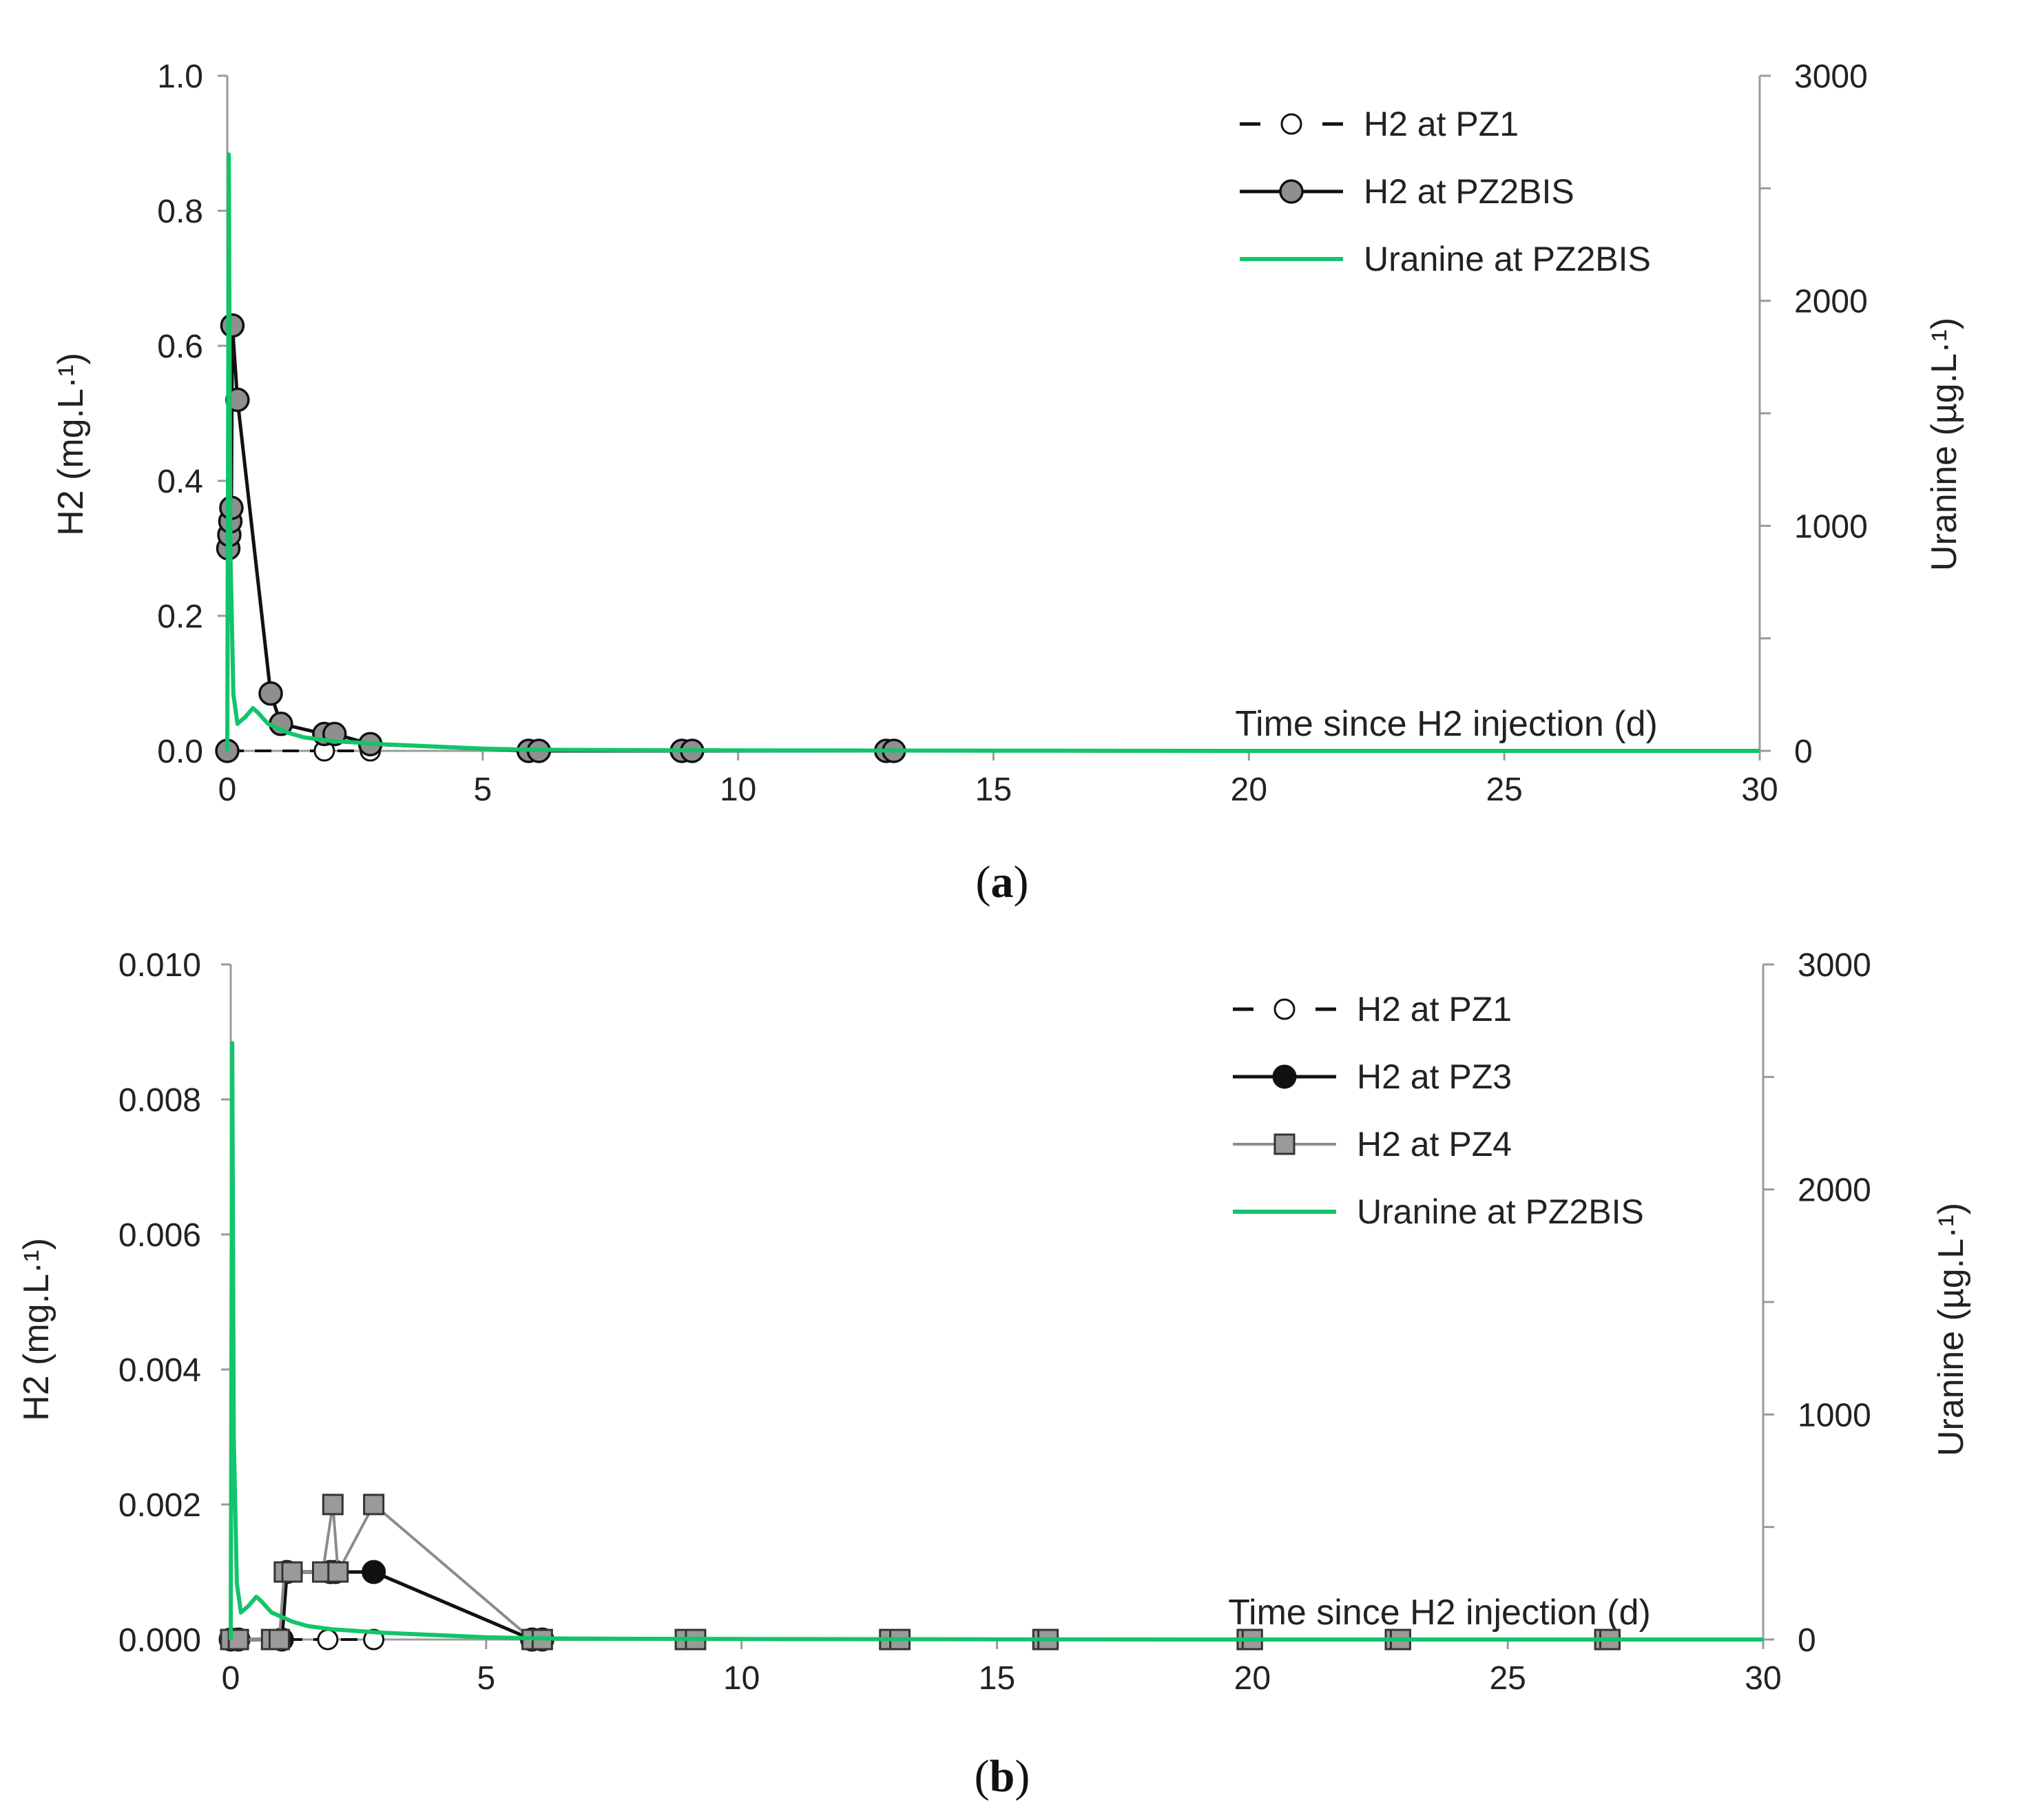 Image resolution: width=2018 pixels, height=1820 pixels. Describe the element at coordinates (559, 539) in the screenshot. I see `series-line-h2-at-pz2bis` at that location.